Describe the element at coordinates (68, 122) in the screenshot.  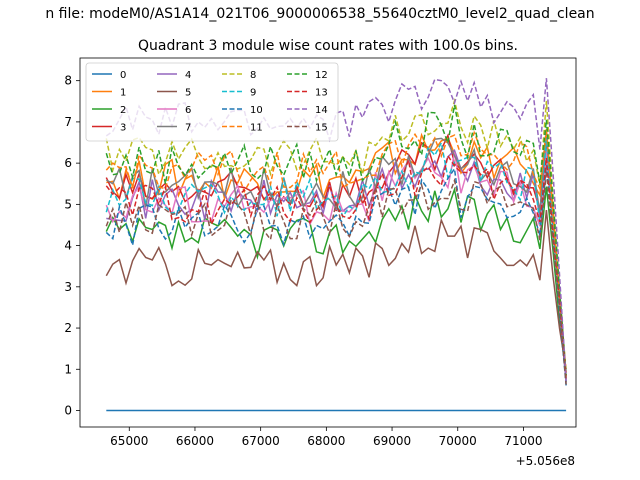
I see `y-tick-label: 7` at that location.